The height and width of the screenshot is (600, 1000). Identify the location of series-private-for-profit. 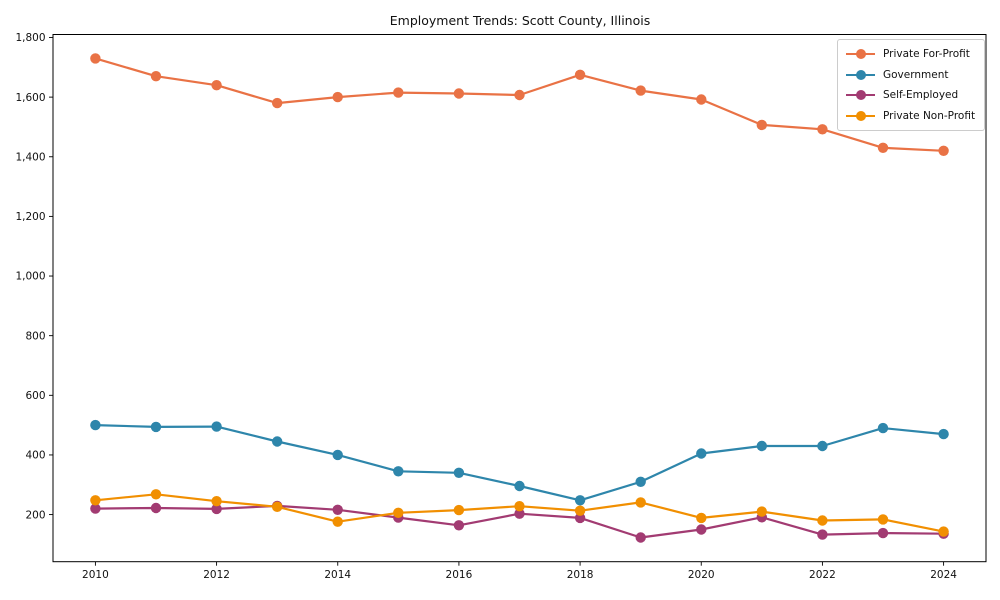
(519, 104).